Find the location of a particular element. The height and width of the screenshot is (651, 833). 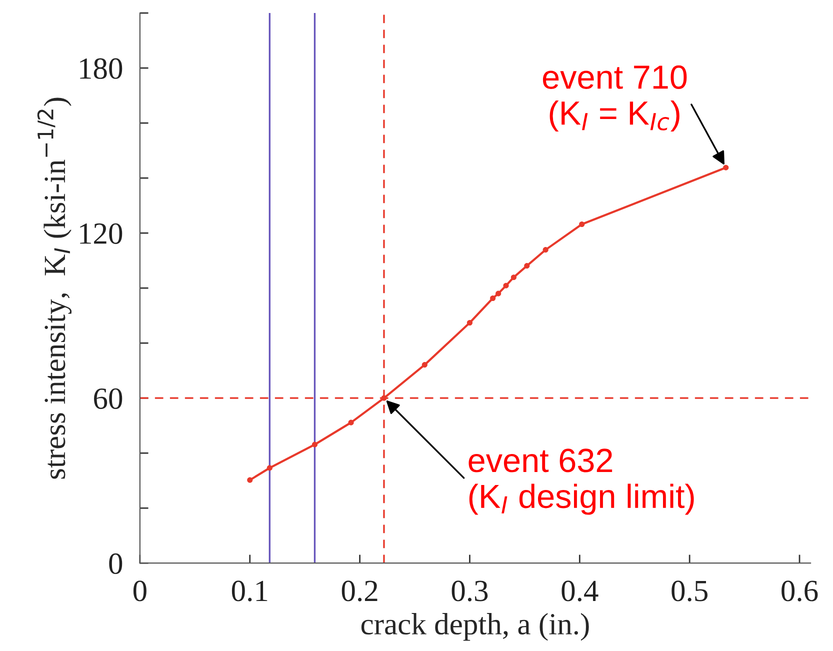

y-tick-label: 180 is located at coordinates (101, 68).